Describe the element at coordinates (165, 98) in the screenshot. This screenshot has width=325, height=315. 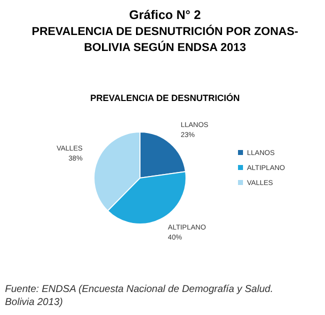
I see `text: PREVALENCIA DE DESNUTRICIÓN` at that location.